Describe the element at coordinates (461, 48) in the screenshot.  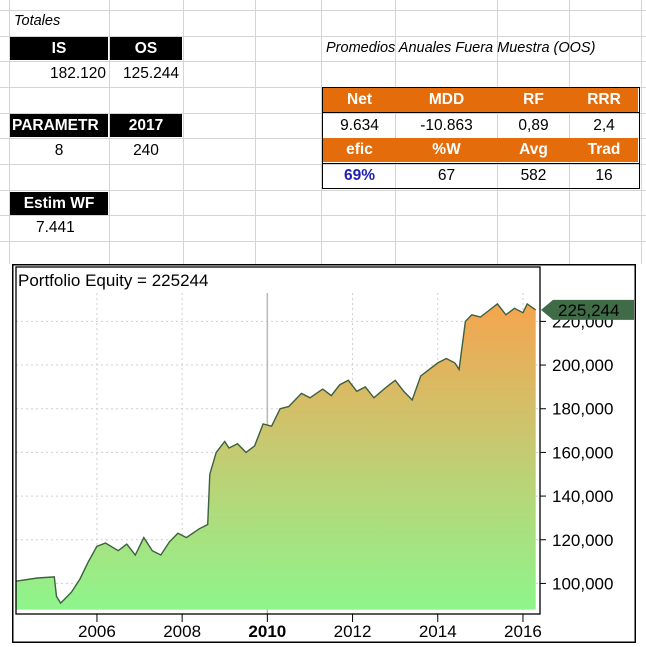
I see `oos-title: Promedios Anuales Fuera Muestra (OOS)` at that location.